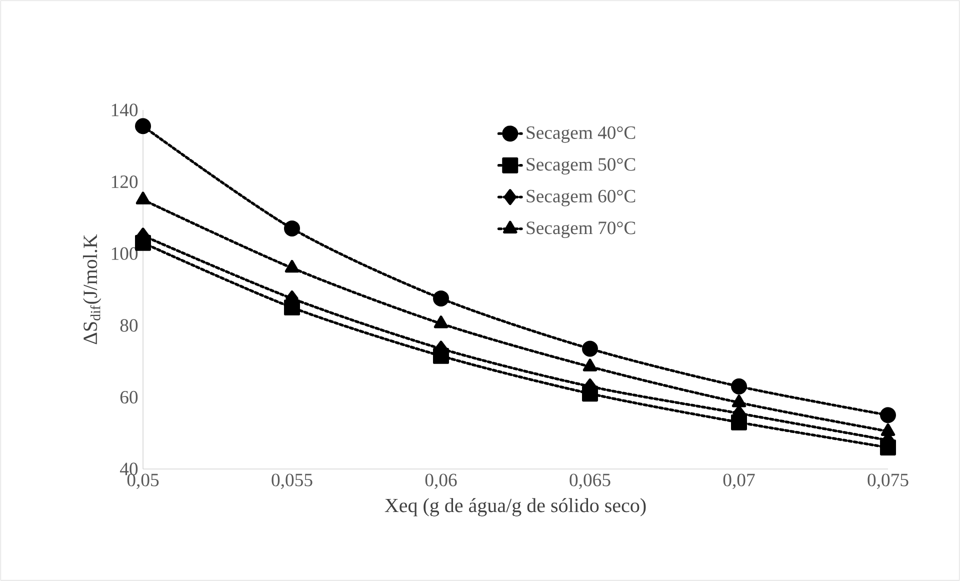 This screenshot has height=581, width=960. I want to click on legend-label: Secagem 40°C, so click(581, 134).